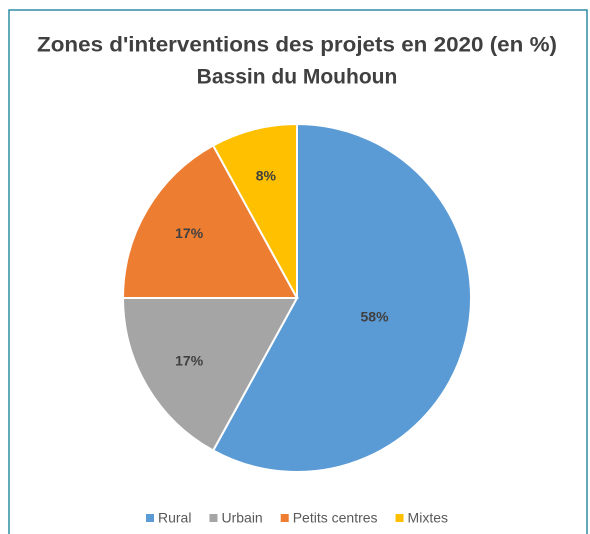 The image size is (590, 534). Describe the element at coordinates (297, 77) in the screenshot. I see `chart-subtitle: Bassin du Mouhoun` at that location.